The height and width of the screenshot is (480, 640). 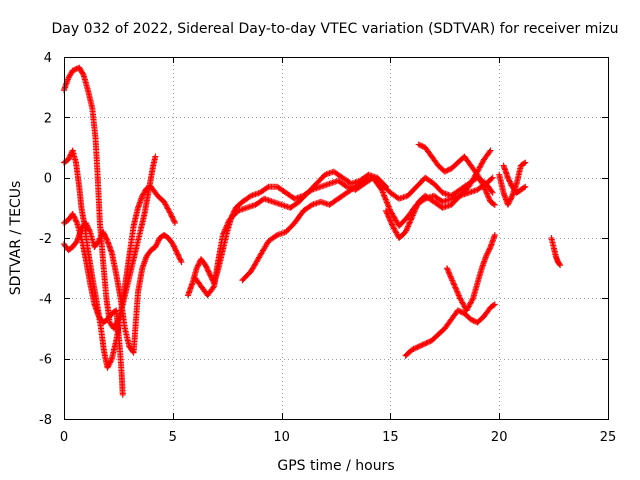 I want to click on y-tick-label: 2, so click(x=48, y=118).